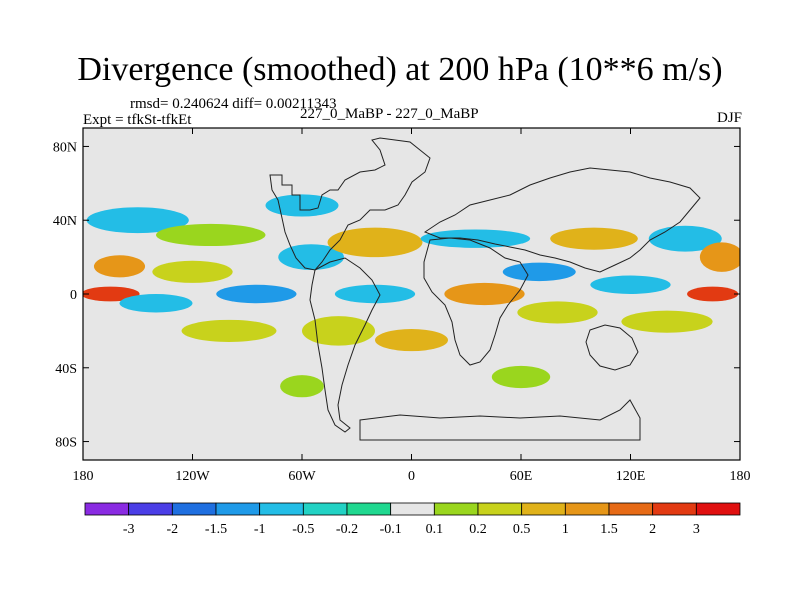 The height and width of the screenshot is (600, 800). What do you see at coordinates (66, 369) in the screenshot?
I see `y-tick-label: 40S` at bounding box center [66, 369].